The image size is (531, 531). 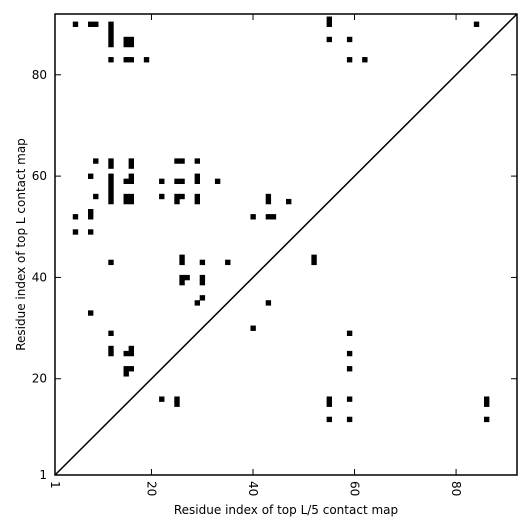 I want to click on x-tick-label: 40, so click(x=253, y=488).